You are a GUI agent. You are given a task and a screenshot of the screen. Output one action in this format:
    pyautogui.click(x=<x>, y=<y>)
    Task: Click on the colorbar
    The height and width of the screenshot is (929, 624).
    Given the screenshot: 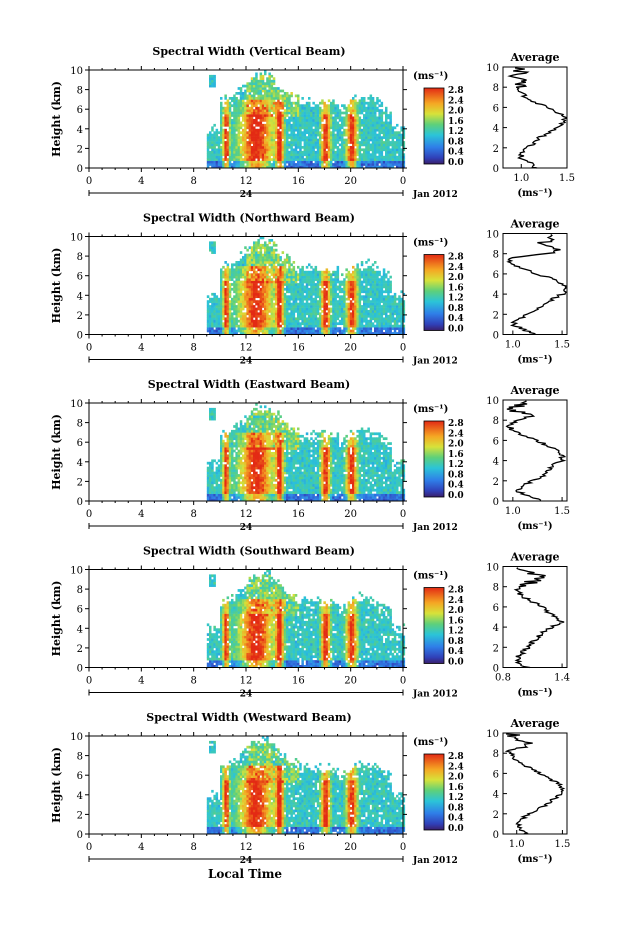 What is the action you would take?
    pyautogui.click(x=434, y=126)
    